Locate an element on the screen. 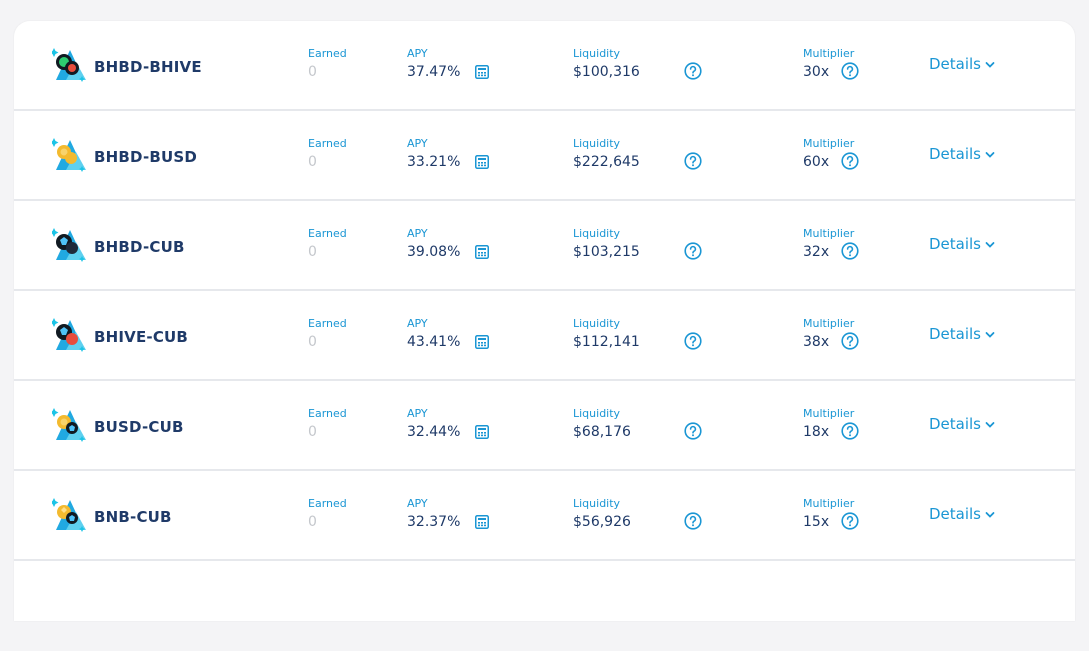 The height and width of the screenshot is (651, 1089). multiplier-value: 32x is located at coordinates (816, 252).